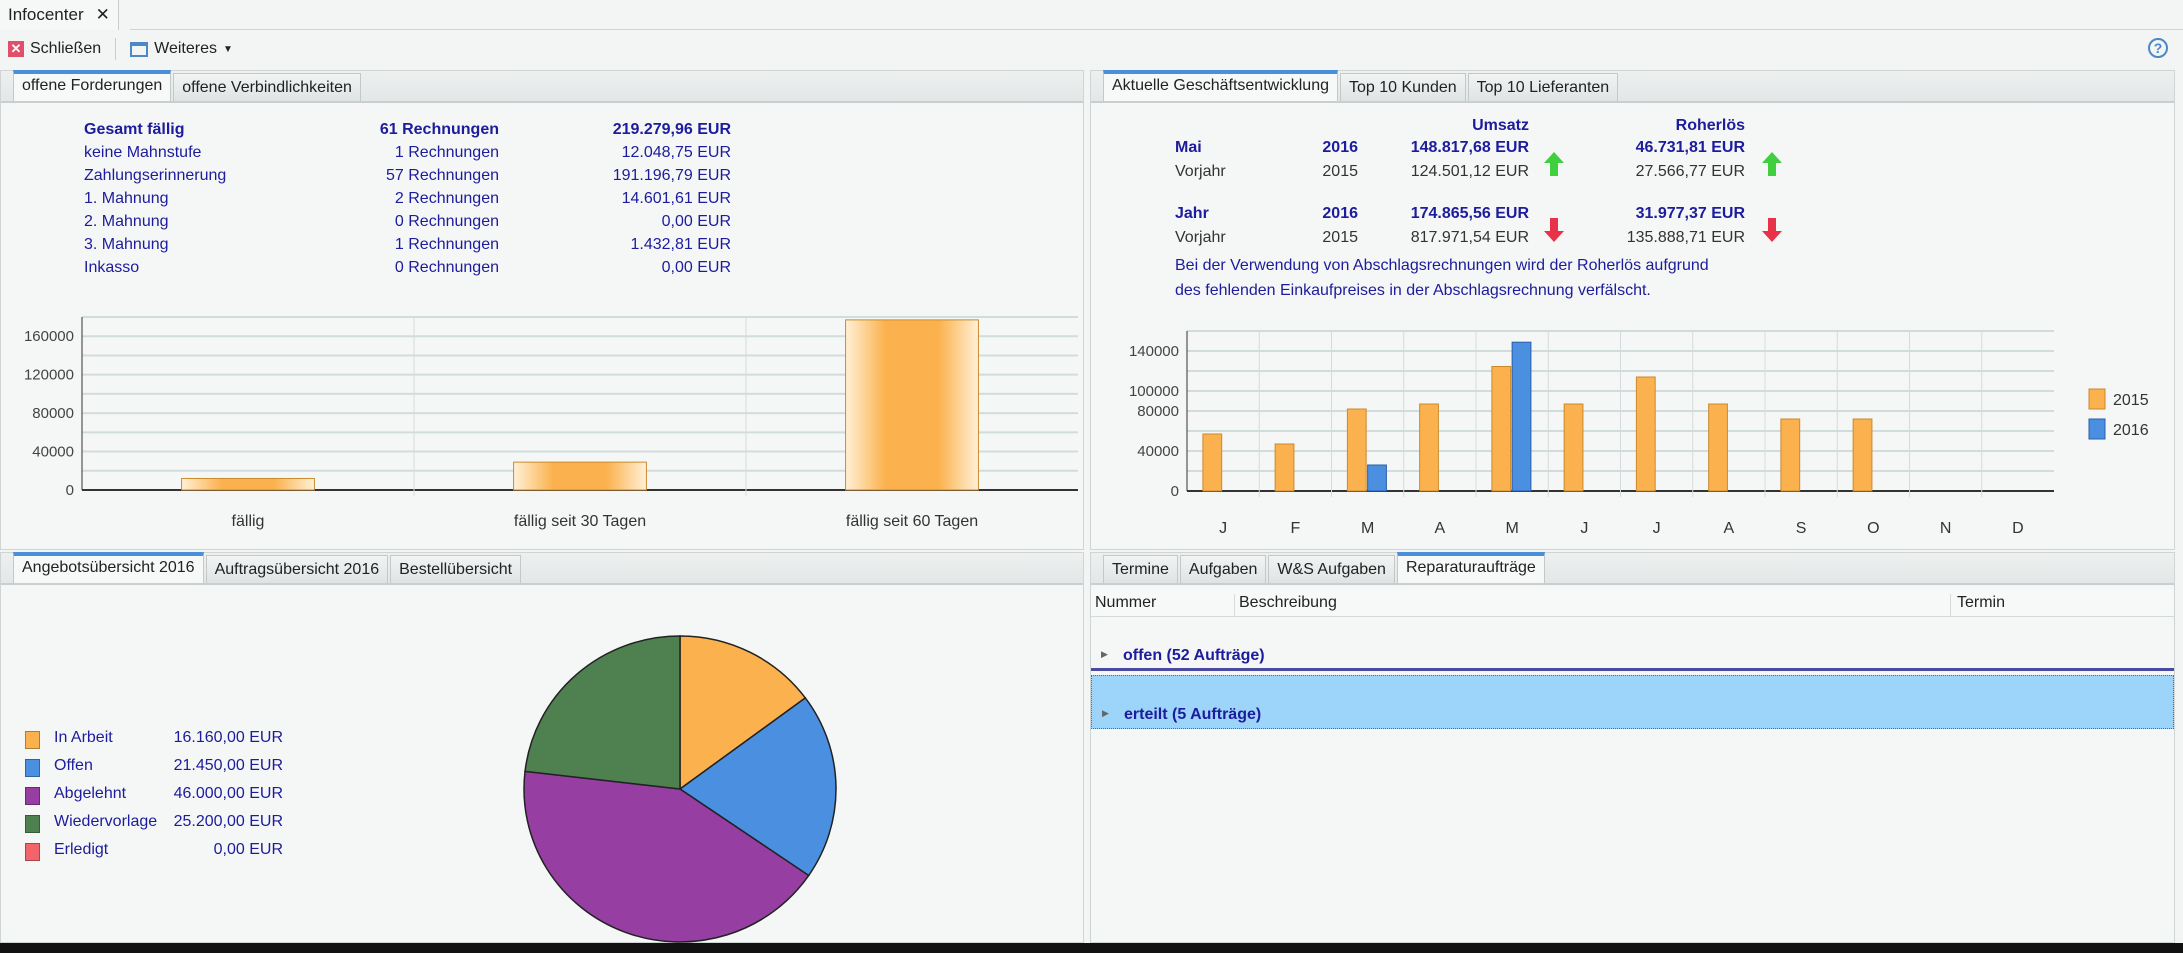 The height and width of the screenshot is (953, 2183). I want to click on y-tick-label: 100000, so click(1154, 391).